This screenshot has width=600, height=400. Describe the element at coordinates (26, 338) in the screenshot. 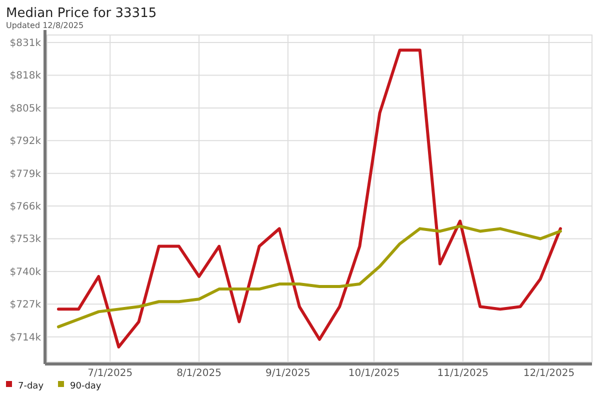

I see `y-tick-label: $714k` at that location.